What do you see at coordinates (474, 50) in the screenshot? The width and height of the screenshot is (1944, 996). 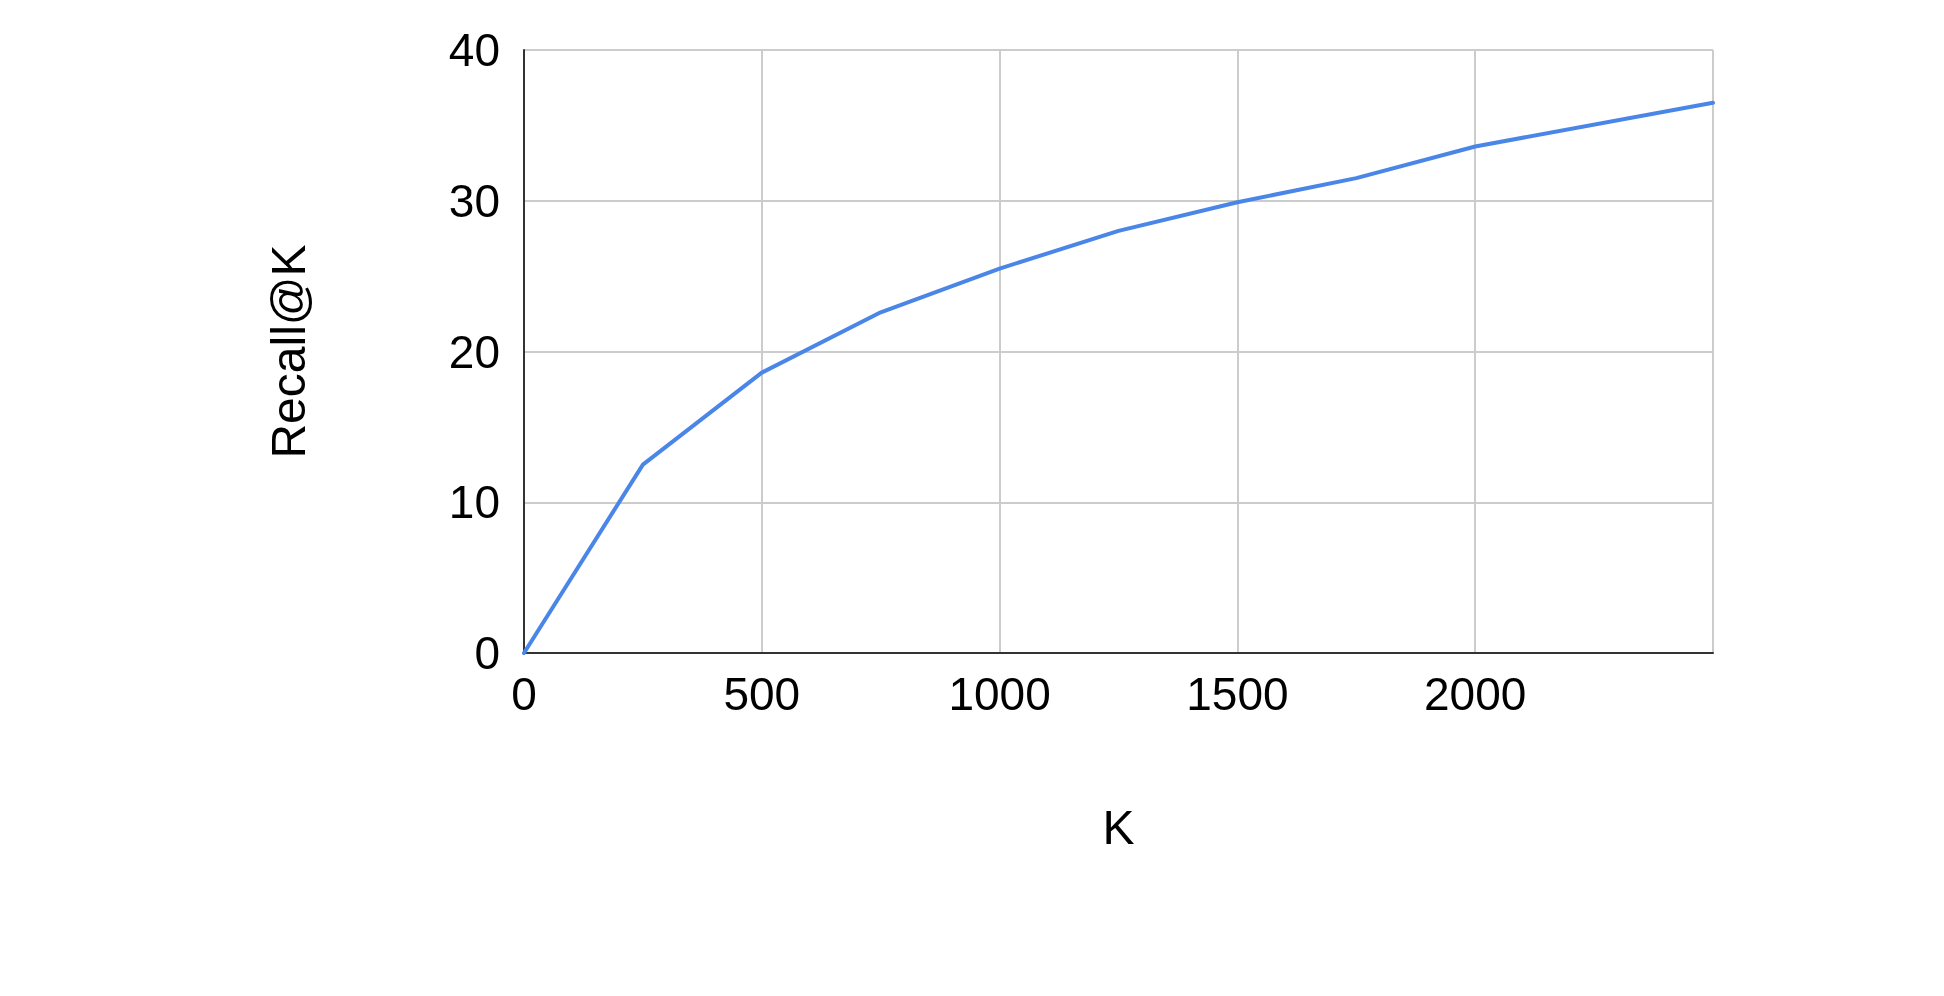 I see `y-tick-label: 40` at bounding box center [474, 50].